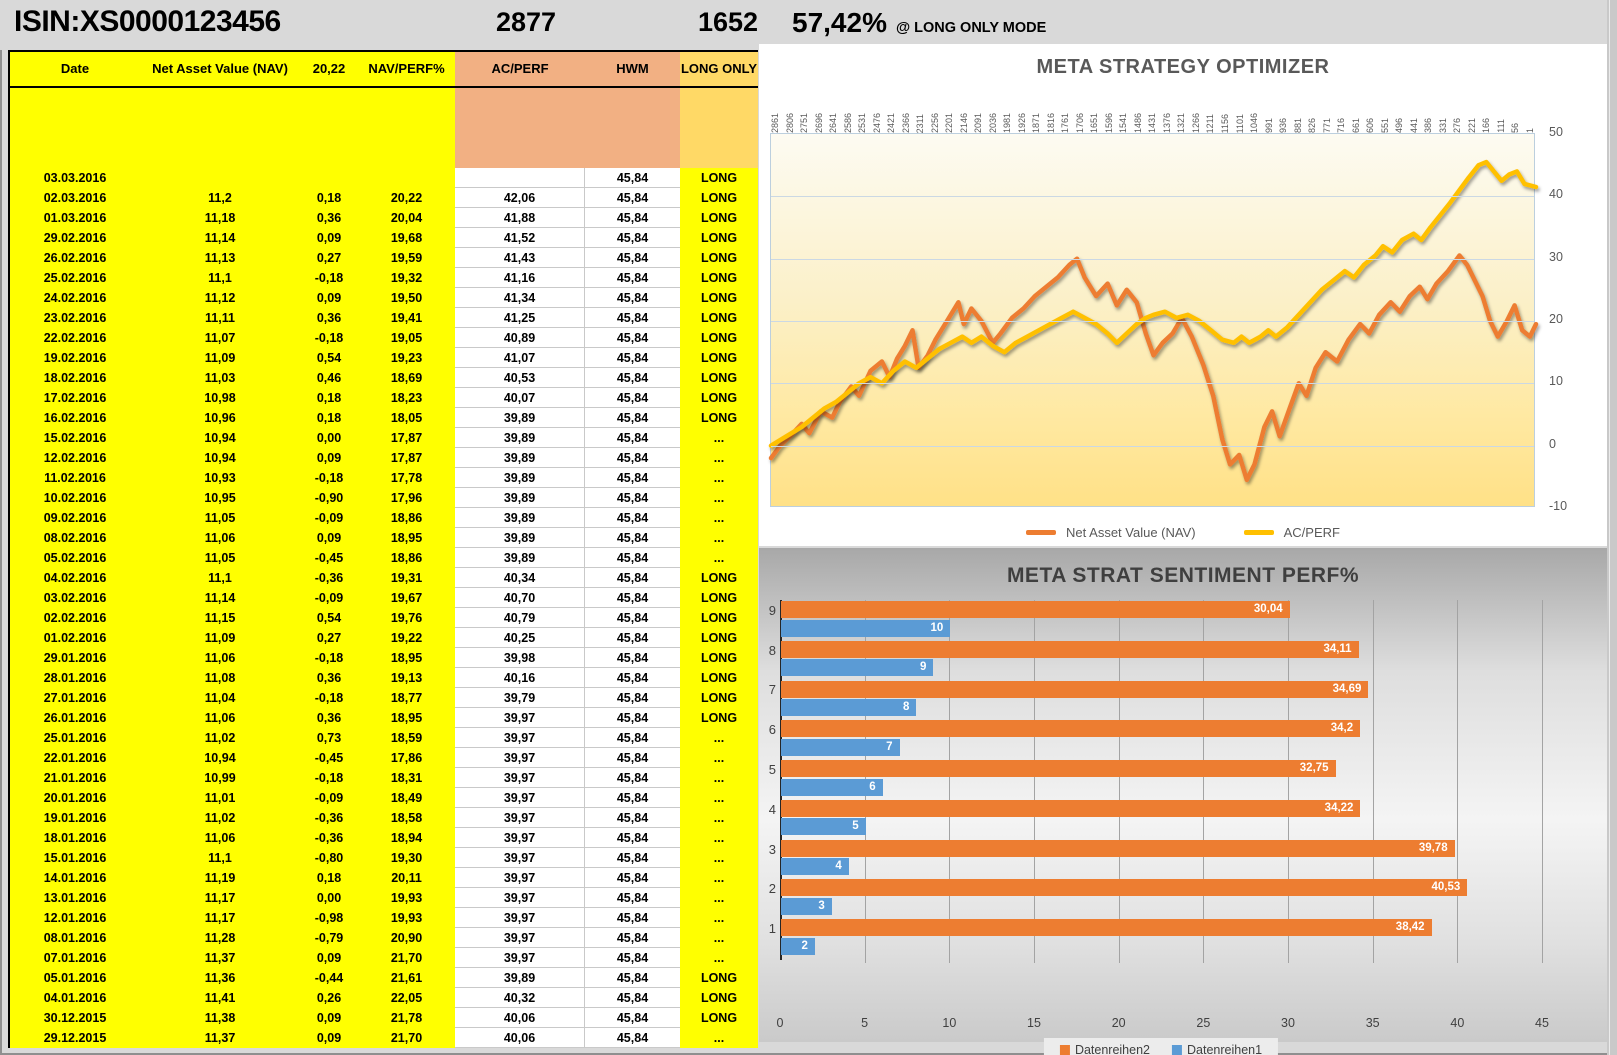 The image size is (1617, 1055). I want to click on cell-nav: 11,36, so click(220, 978).